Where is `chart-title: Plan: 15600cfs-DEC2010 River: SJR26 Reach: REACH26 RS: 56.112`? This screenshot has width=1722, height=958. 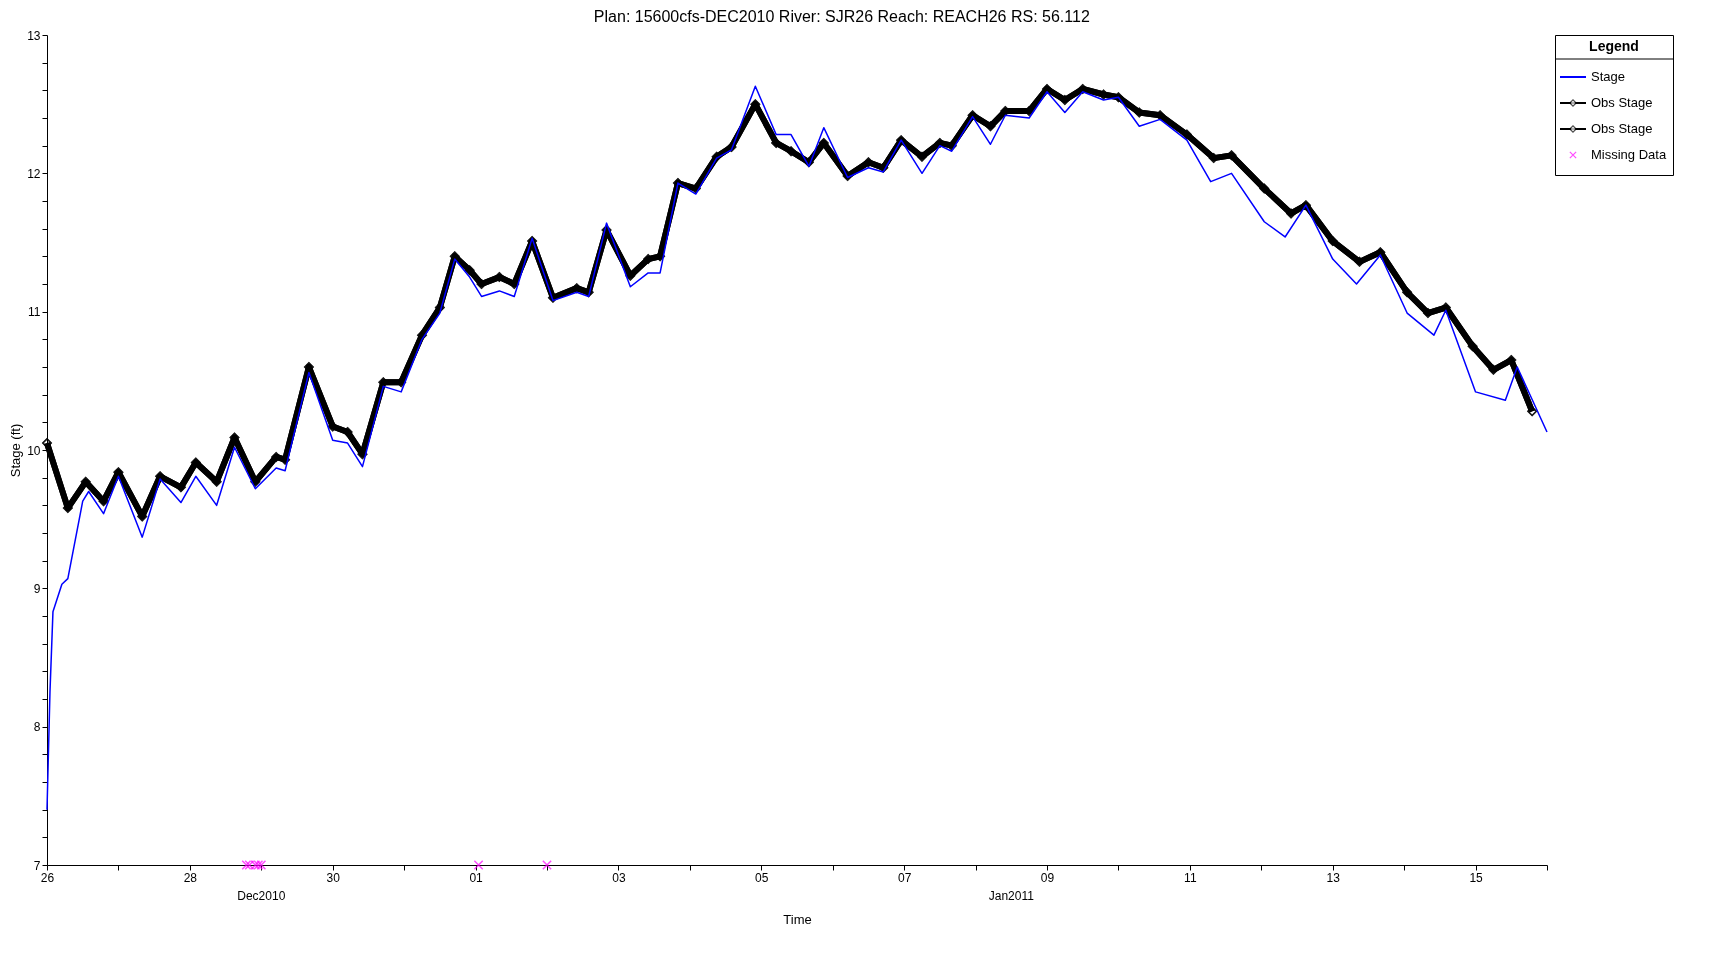
chart-title: Plan: 15600cfs-DEC2010 River: SJR26 Reach: REACH26 RS: 56.112 is located at coordinates (841, 16).